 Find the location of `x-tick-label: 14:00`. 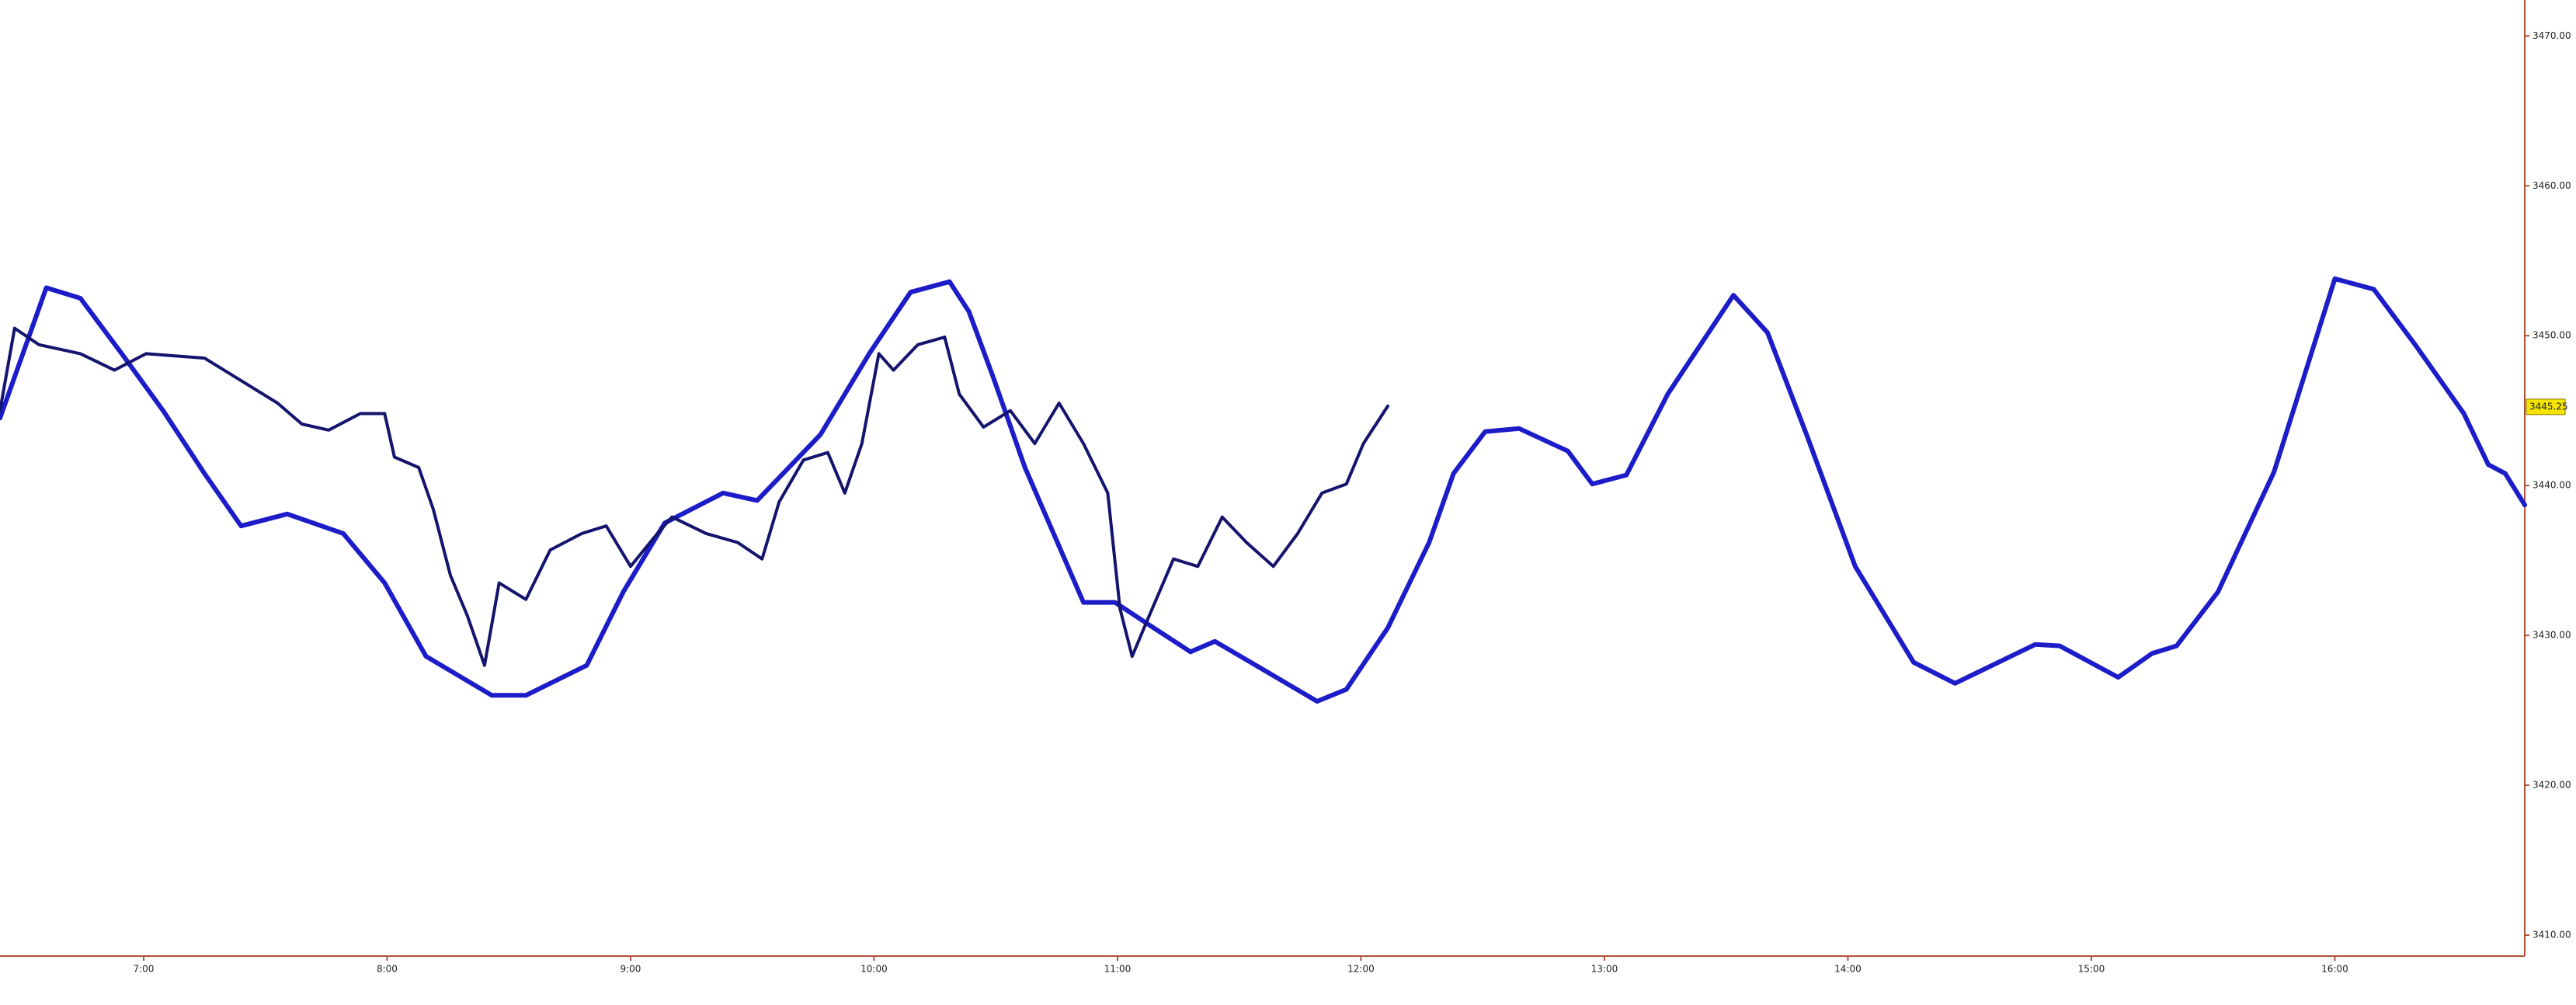

x-tick-label: 14:00 is located at coordinates (1848, 970).